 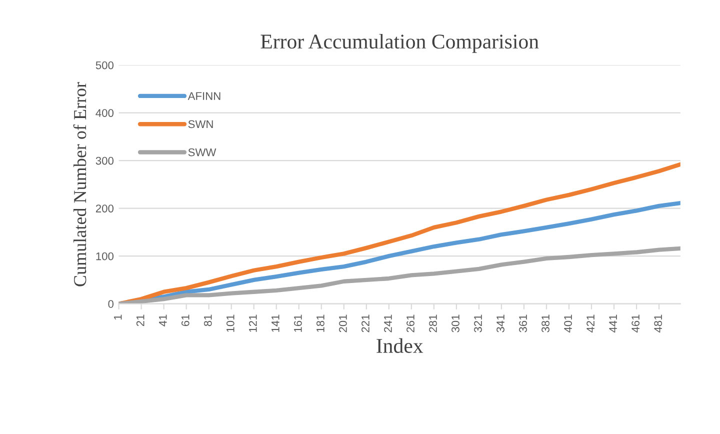 I want to click on x-tick-label: 161, so click(x=298, y=323).